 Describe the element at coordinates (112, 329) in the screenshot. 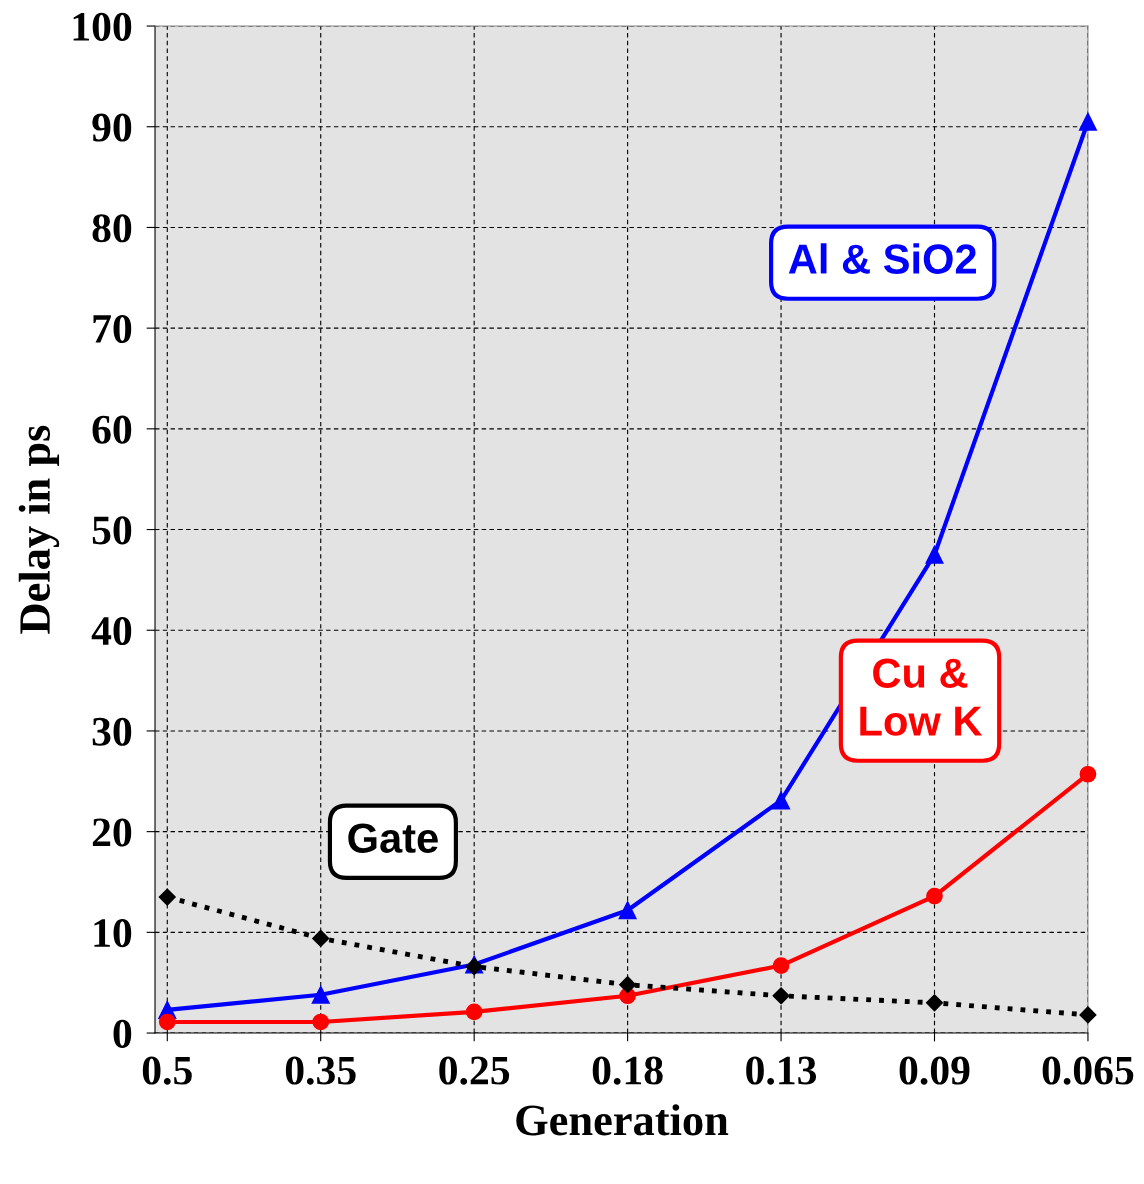

I see `y-tick-label: 70` at that location.